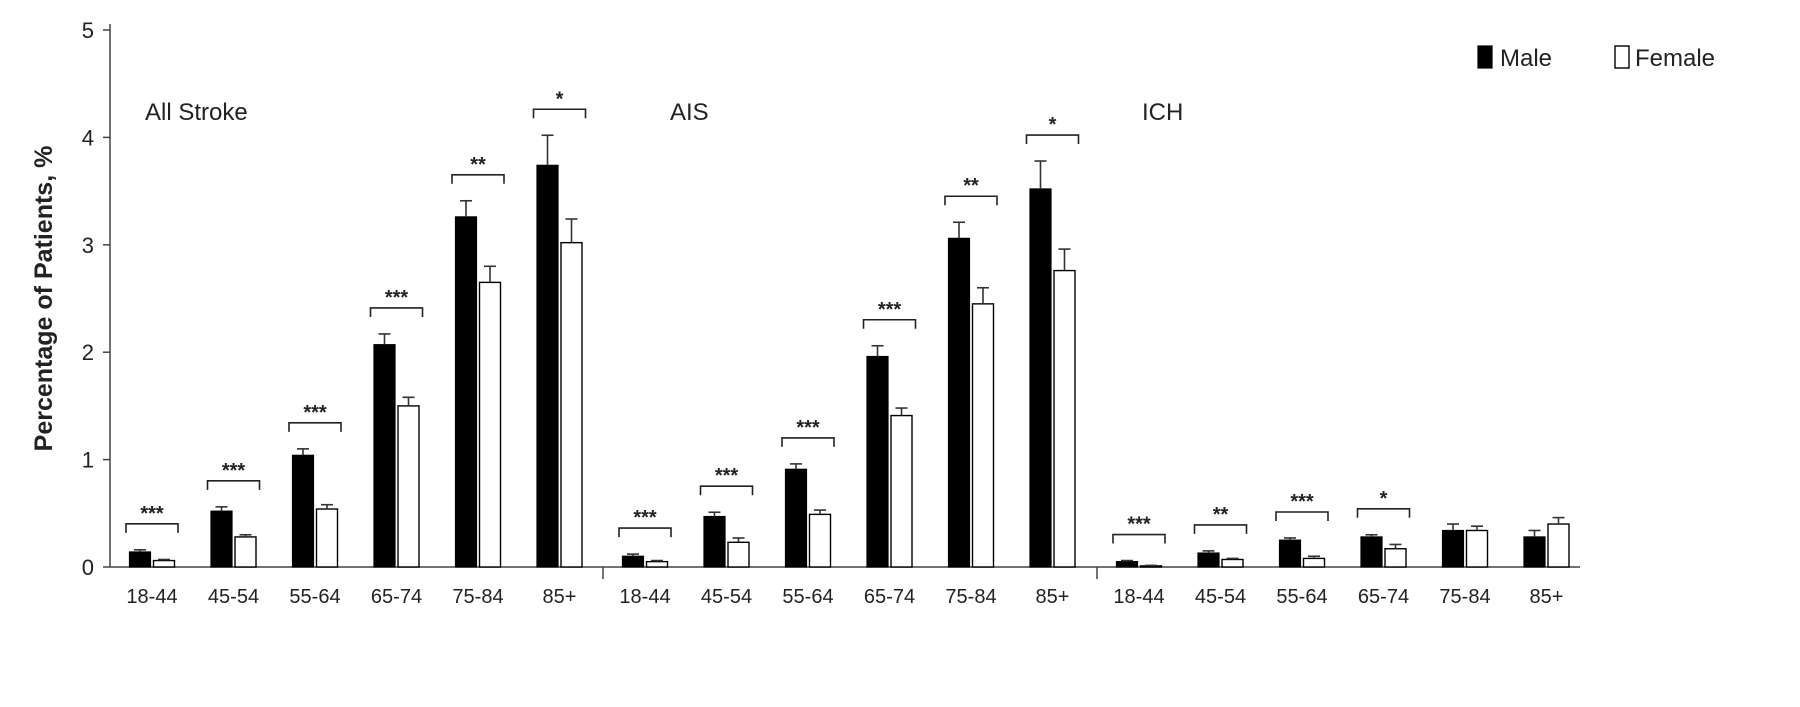 The height and width of the screenshot is (707, 1800). What do you see at coordinates (88, 245) in the screenshot?
I see `y-tick-label: 3` at bounding box center [88, 245].